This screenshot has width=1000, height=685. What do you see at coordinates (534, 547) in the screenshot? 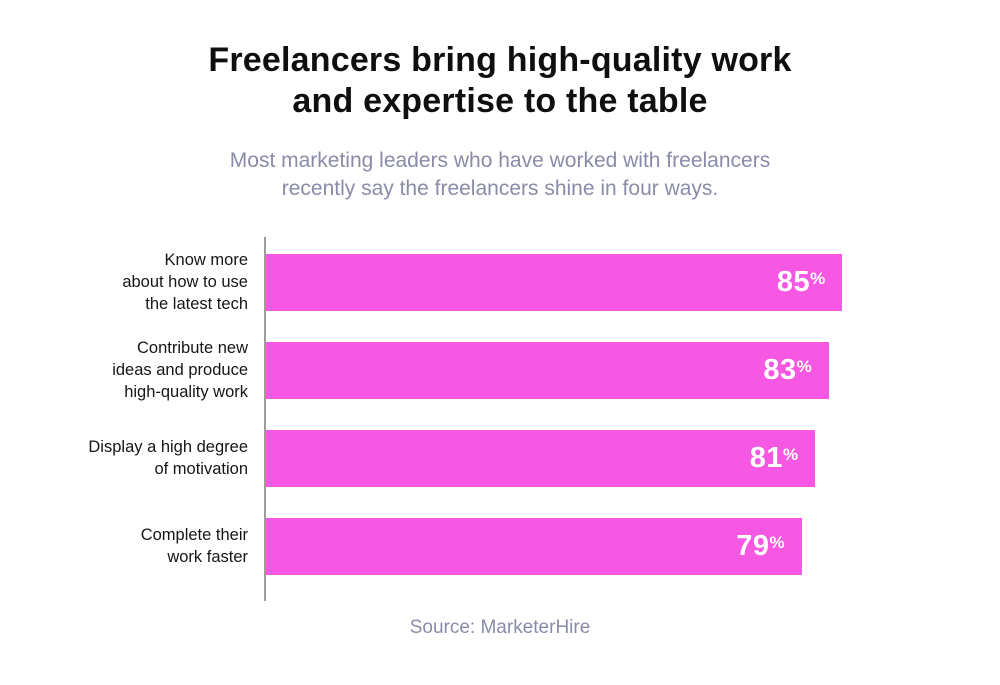
I see `bar: 79%` at bounding box center [534, 547].